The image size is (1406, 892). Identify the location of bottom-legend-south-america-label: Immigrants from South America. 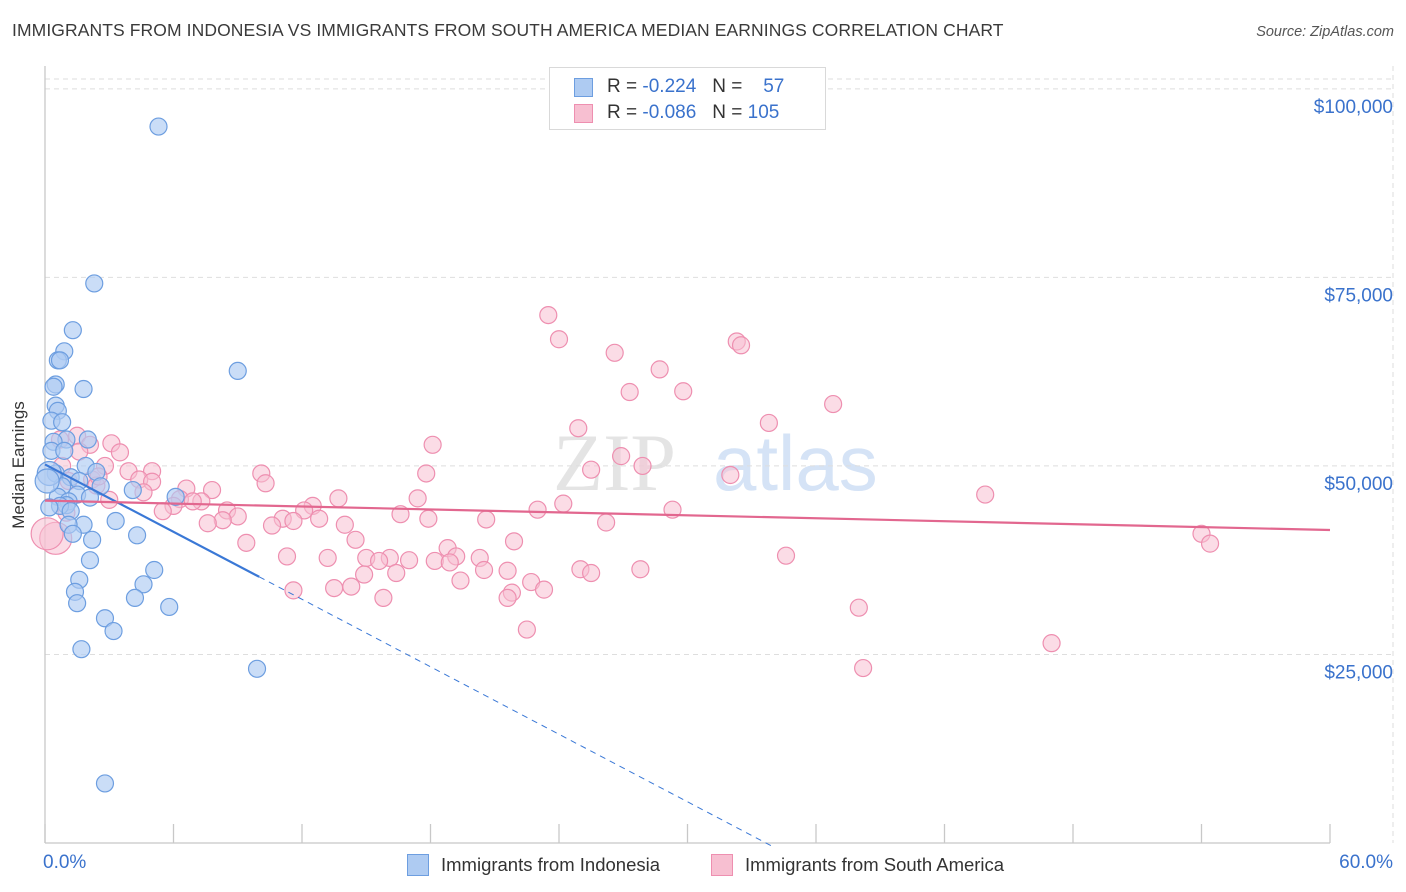
(875, 864).